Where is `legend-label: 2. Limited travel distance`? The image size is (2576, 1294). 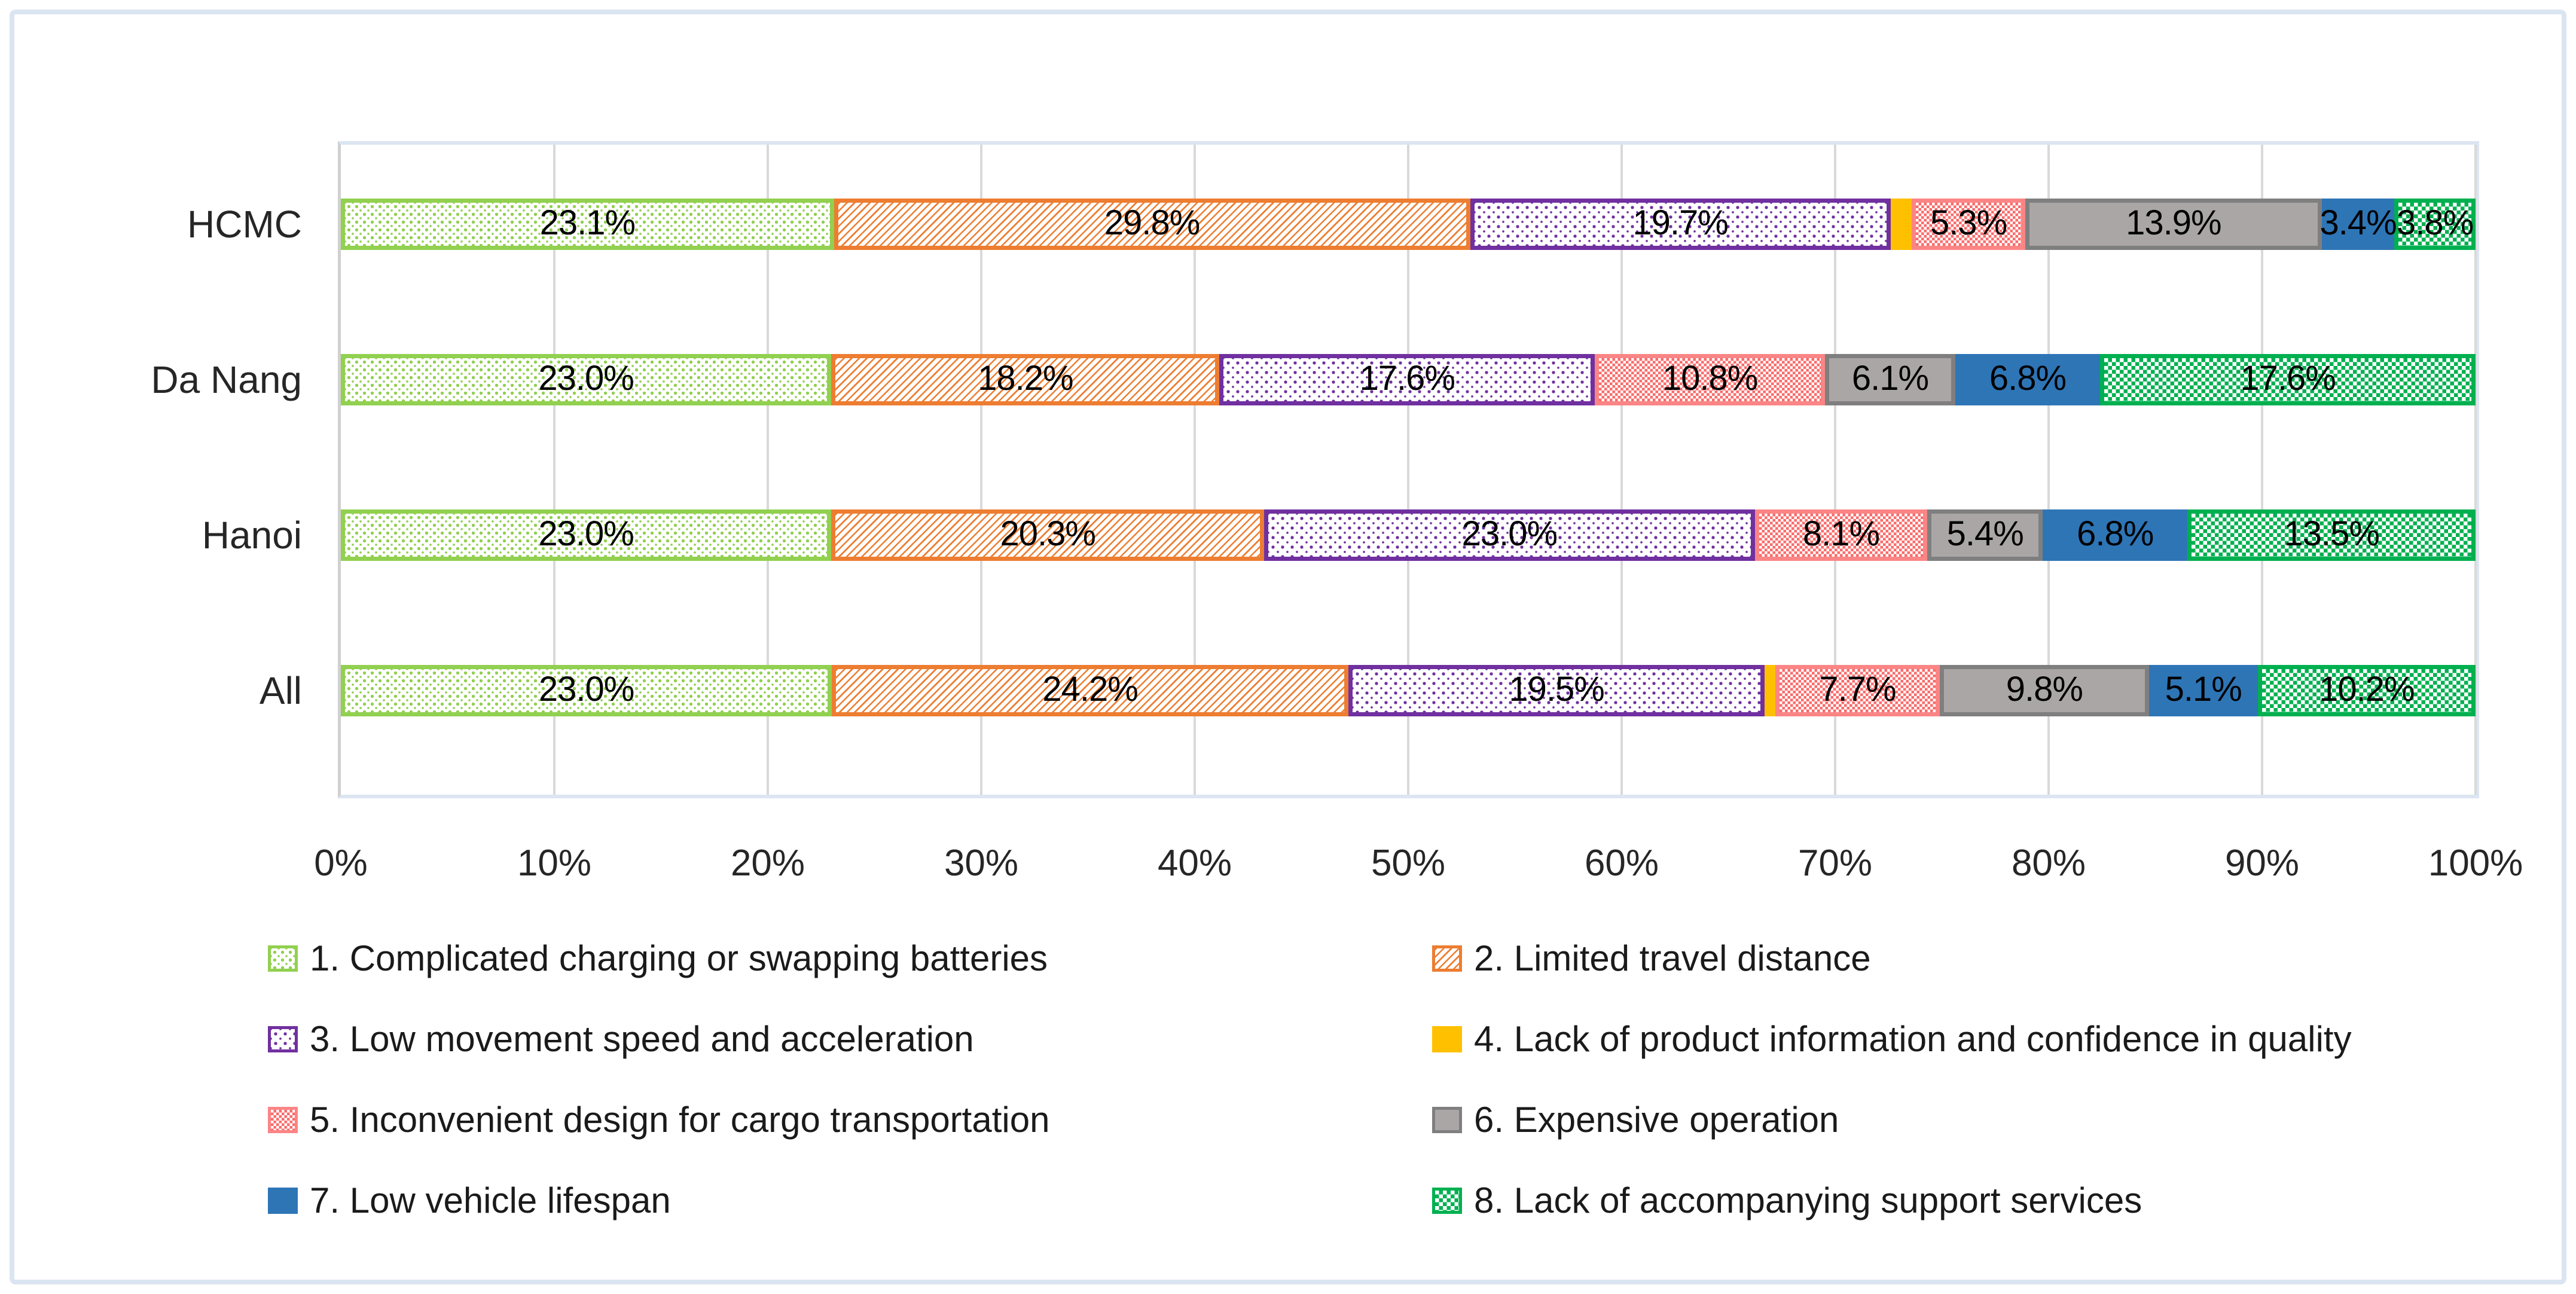
legend-label: 2. Limited travel distance is located at coordinates (1672, 958).